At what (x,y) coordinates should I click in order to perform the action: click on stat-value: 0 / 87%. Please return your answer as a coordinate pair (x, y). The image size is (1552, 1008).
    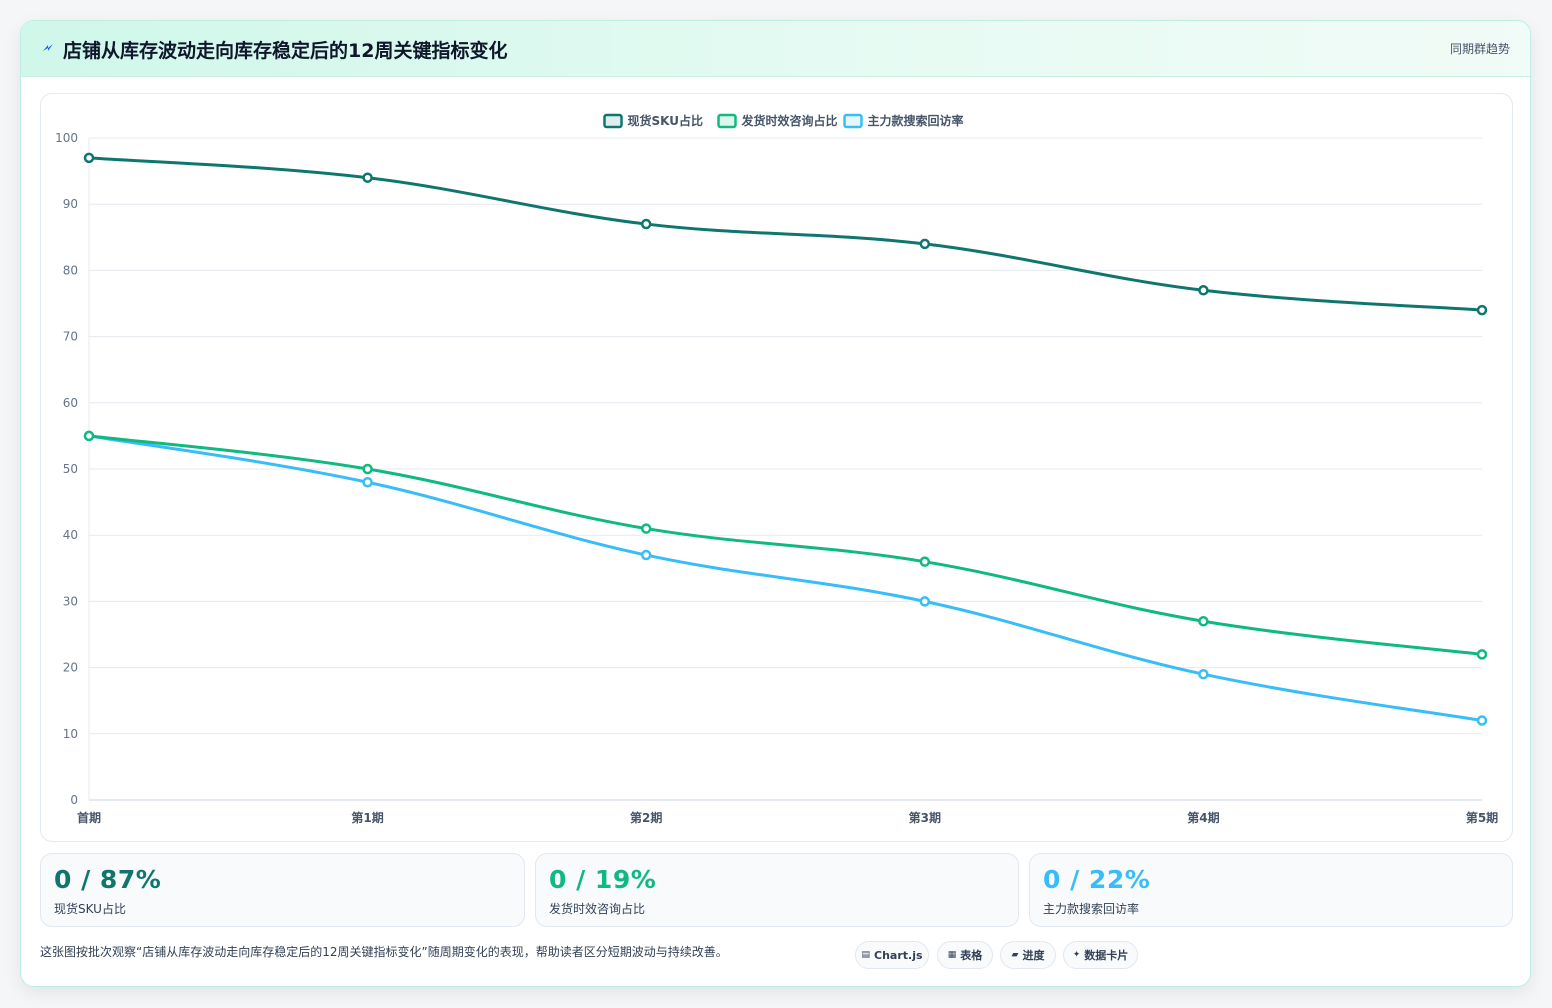
    Looking at the image, I should click on (108, 879).